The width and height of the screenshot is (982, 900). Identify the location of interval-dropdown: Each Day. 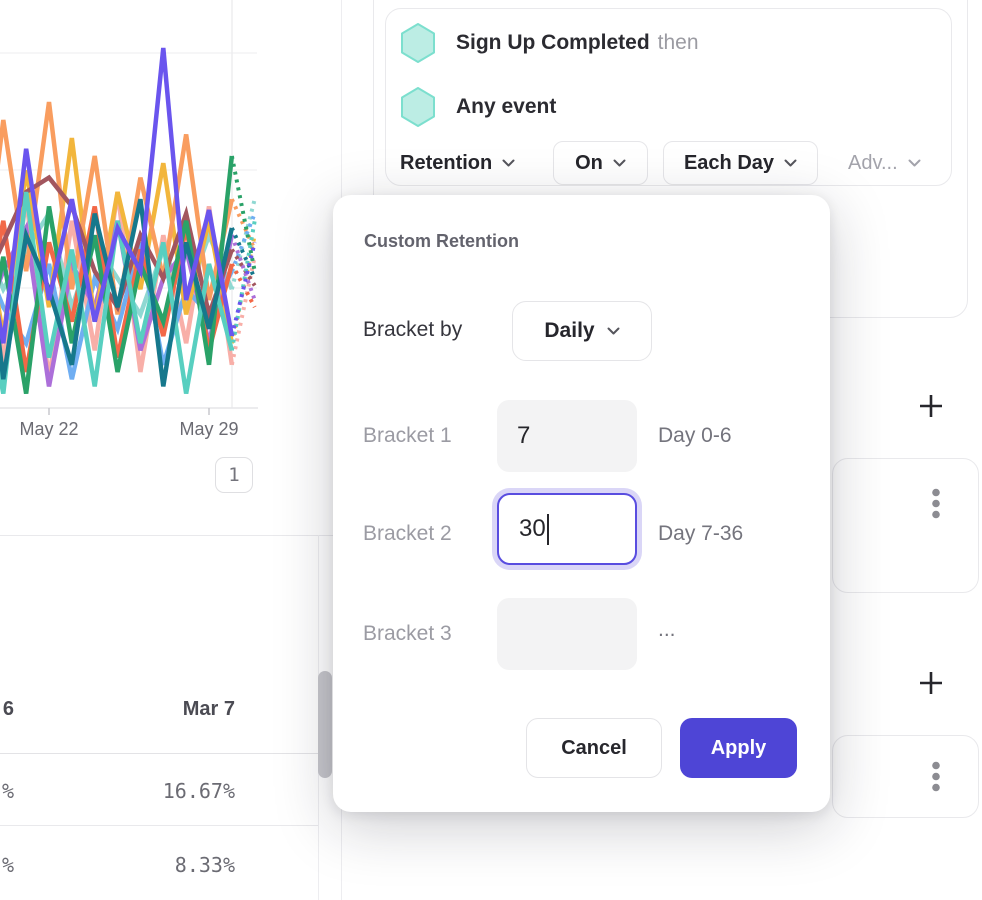
(740, 163).